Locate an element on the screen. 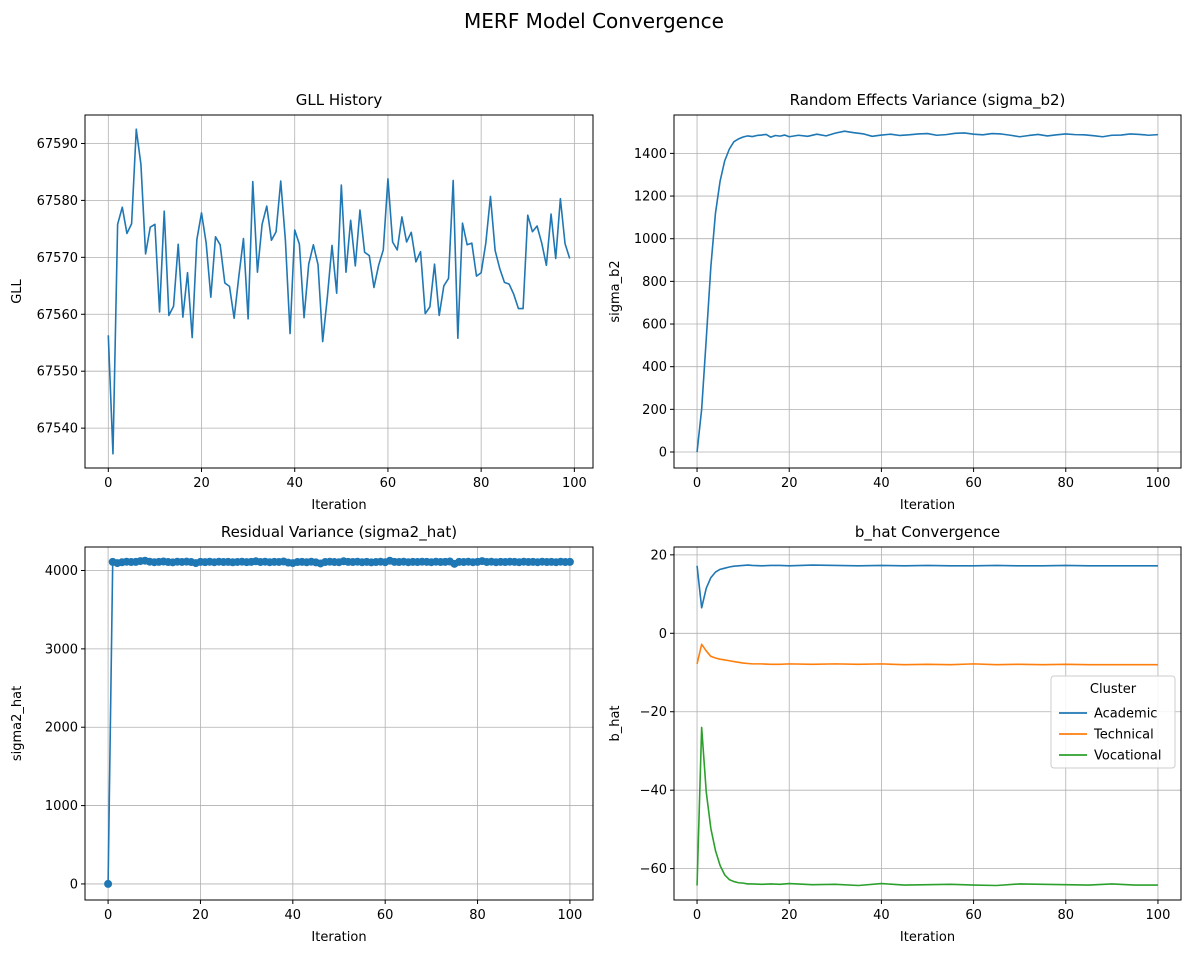  y-tick-label: 600 is located at coordinates (654, 325).